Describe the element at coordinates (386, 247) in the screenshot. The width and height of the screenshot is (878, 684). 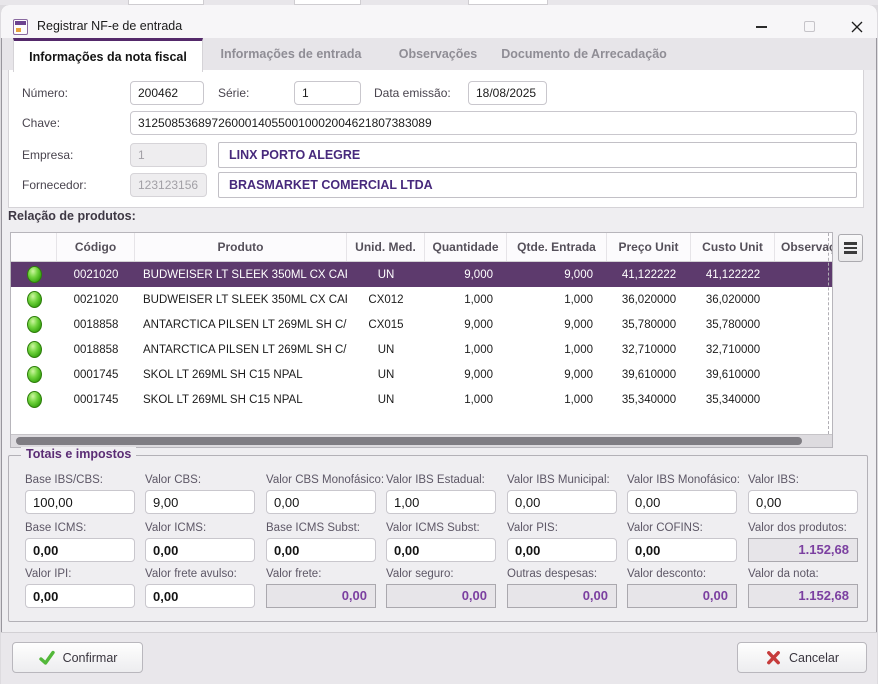
I see `col-header-unid-med: Unid. Med.` at that location.